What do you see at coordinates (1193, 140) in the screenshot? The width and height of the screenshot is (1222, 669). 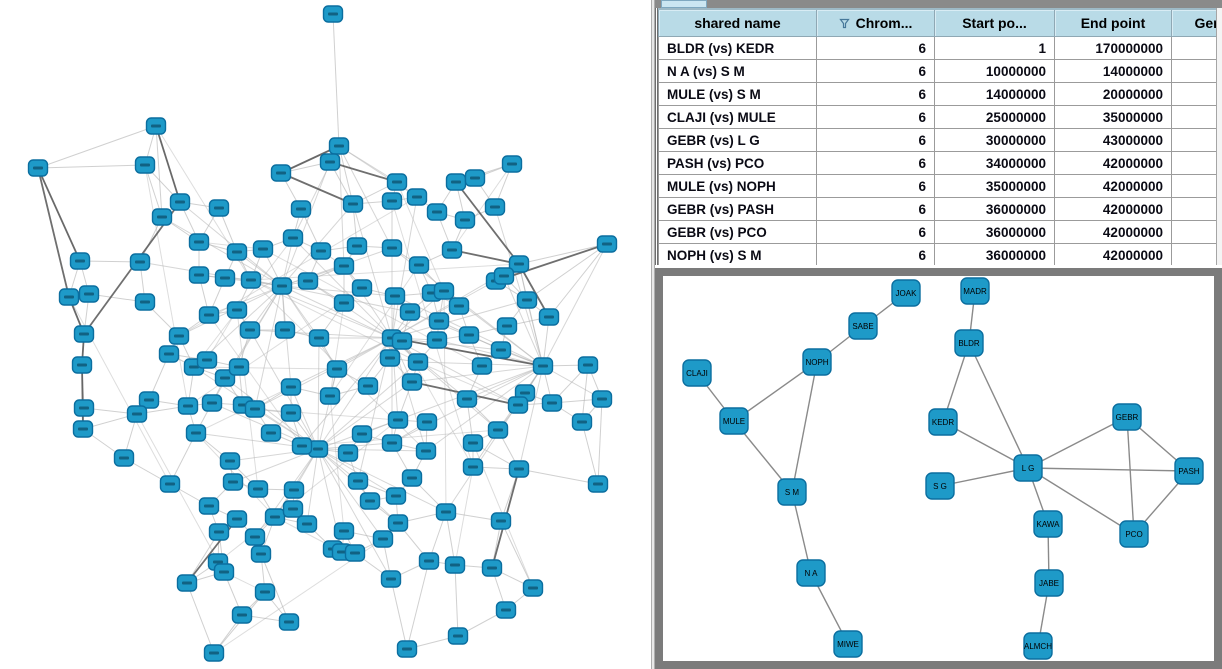 I see `cell-value: 16.9` at bounding box center [1193, 140].